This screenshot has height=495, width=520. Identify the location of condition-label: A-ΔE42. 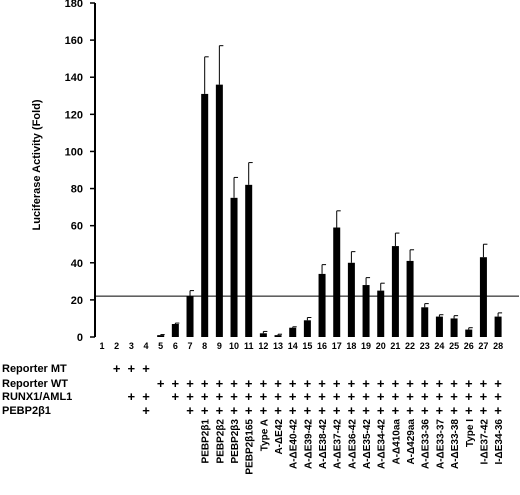
(279, 437).